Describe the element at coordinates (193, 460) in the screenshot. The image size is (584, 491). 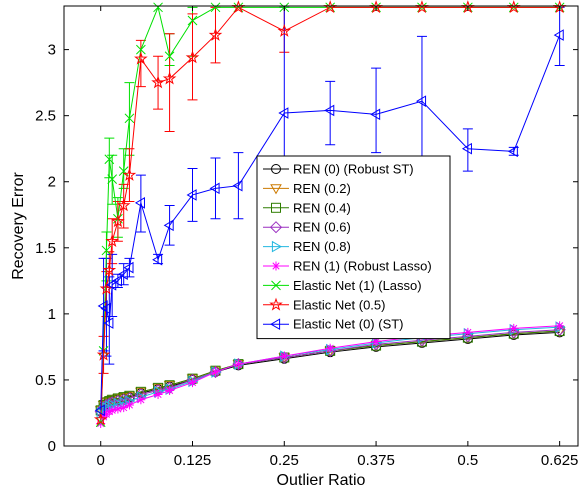
I see `x-tick-label: 0.125` at that location.